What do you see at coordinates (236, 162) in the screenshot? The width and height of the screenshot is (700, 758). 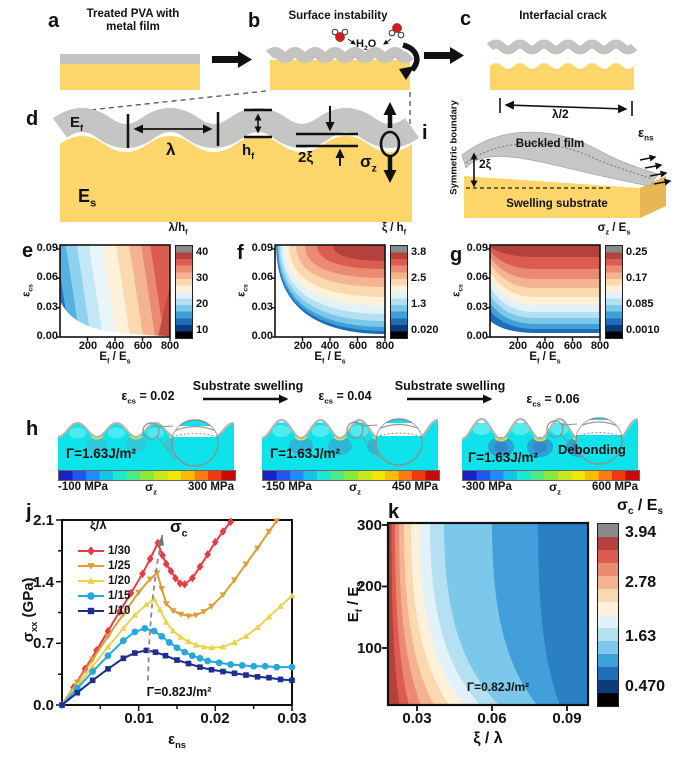 I see `panel-d-schematic` at bounding box center [236, 162].